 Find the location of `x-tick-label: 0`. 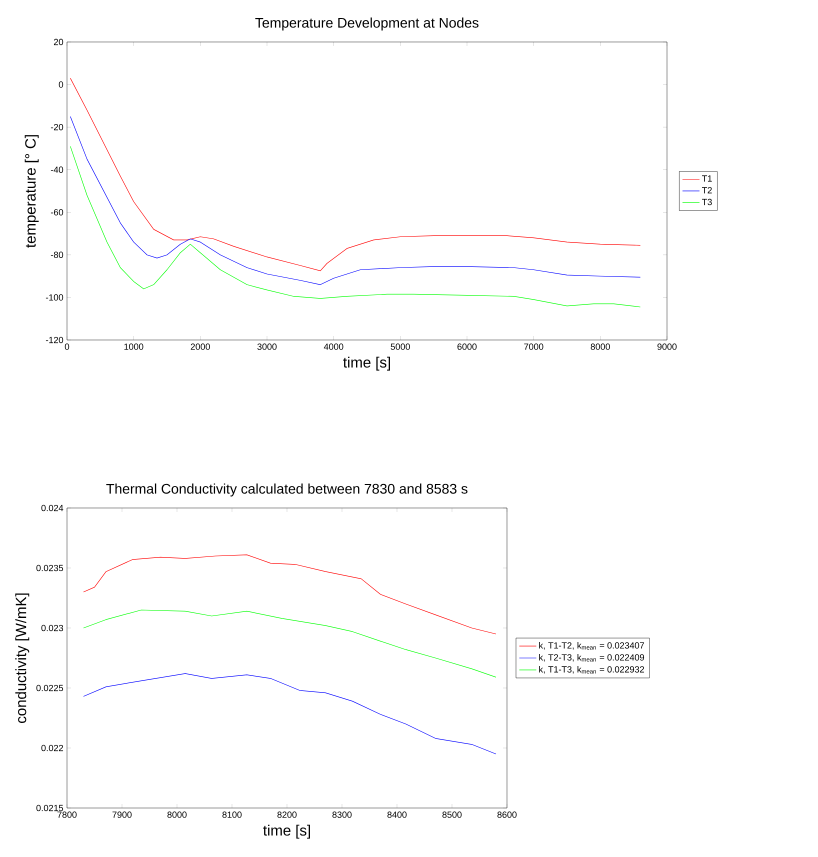

x-tick-label: 0 is located at coordinates (67, 347).